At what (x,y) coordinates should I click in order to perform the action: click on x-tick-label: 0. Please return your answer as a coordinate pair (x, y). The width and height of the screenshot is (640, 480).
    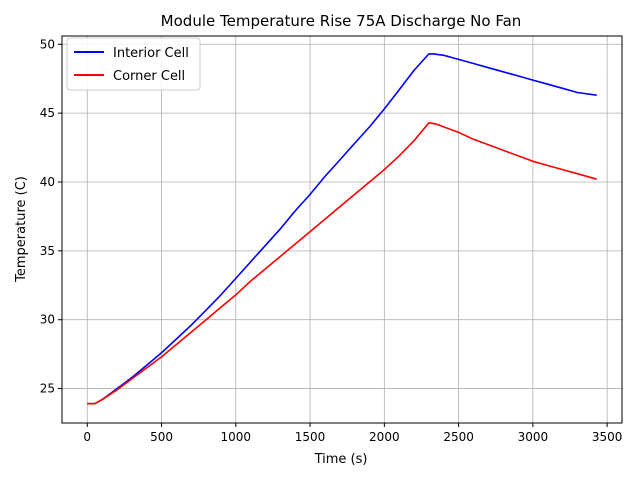
    Looking at the image, I should click on (87, 437).